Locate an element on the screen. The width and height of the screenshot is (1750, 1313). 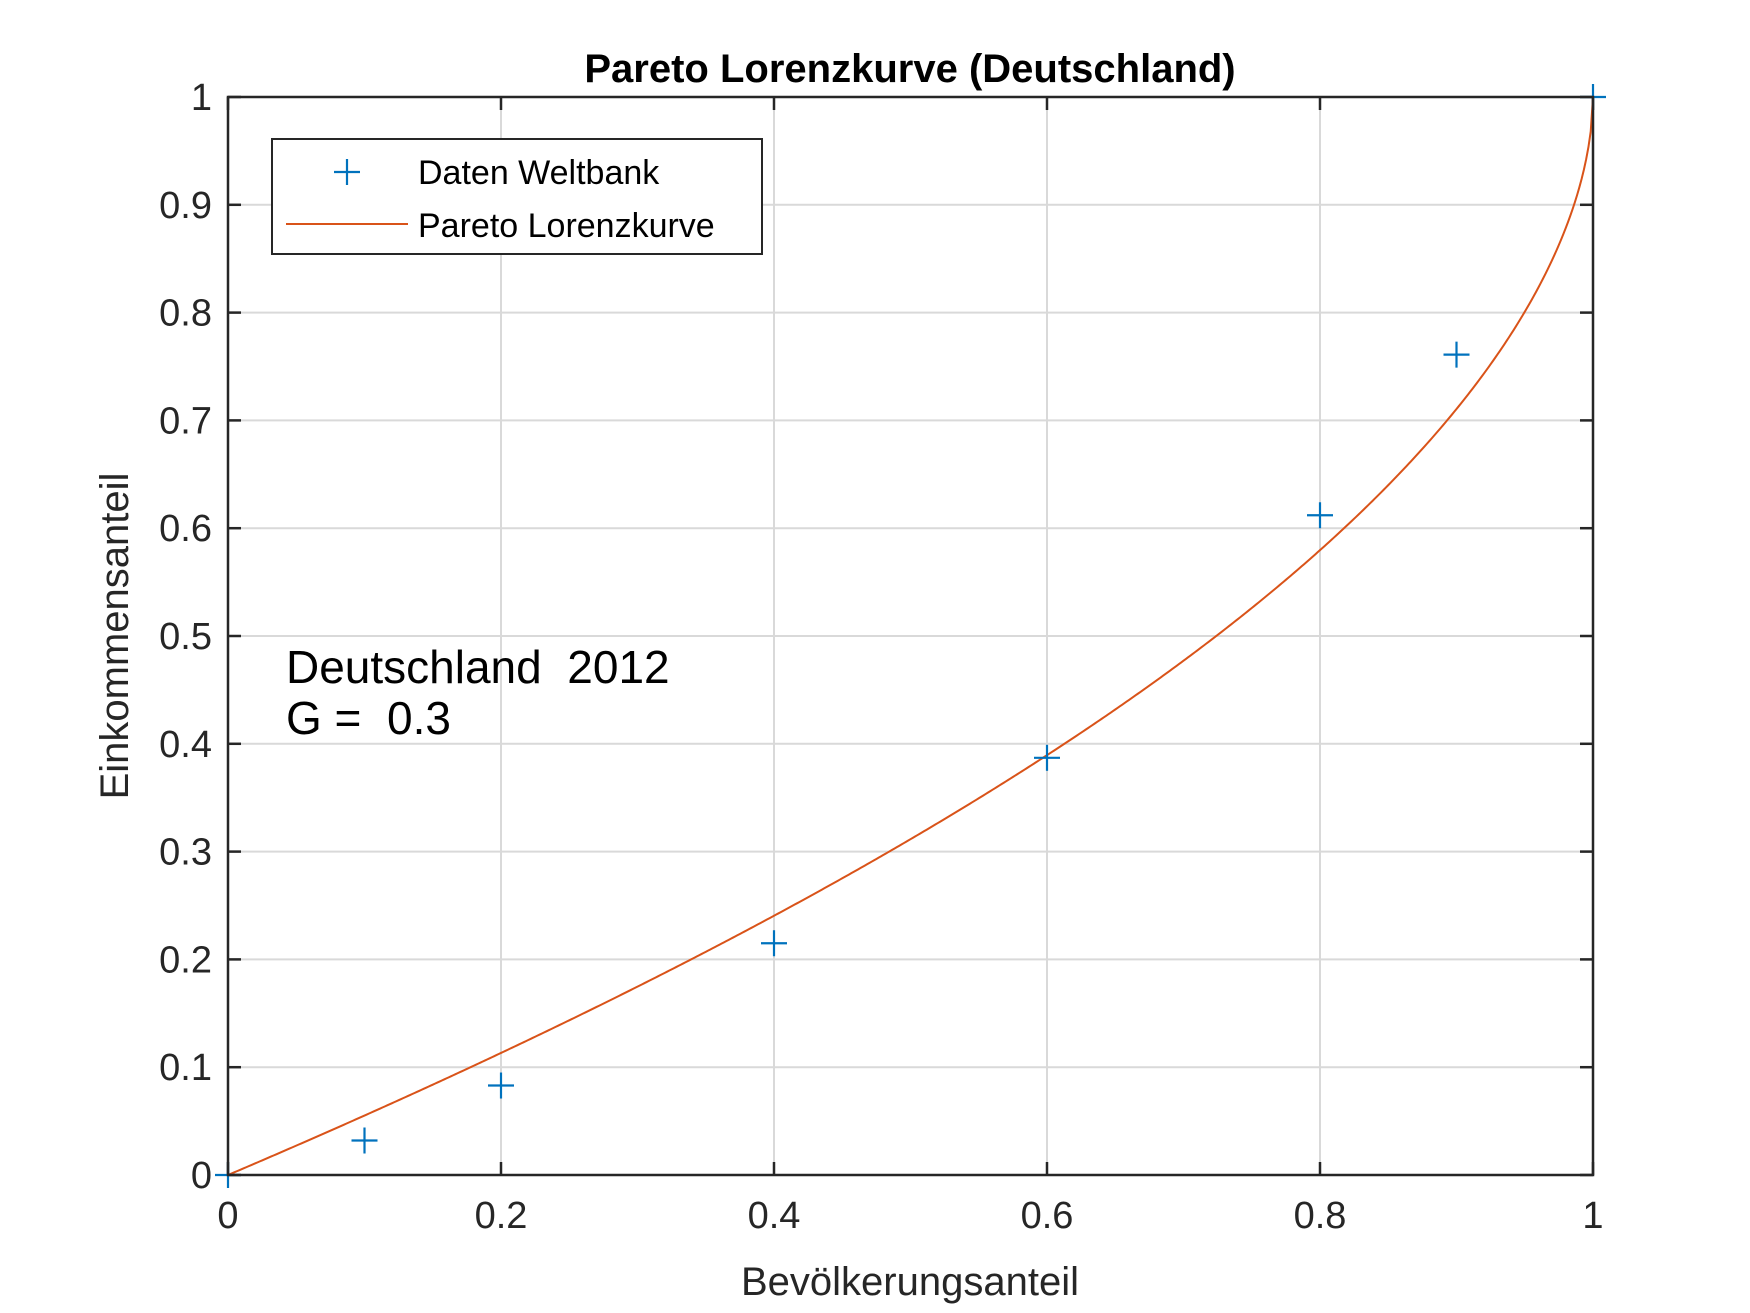
y-tick-label: 0.9 is located at coordinates (185, 206).